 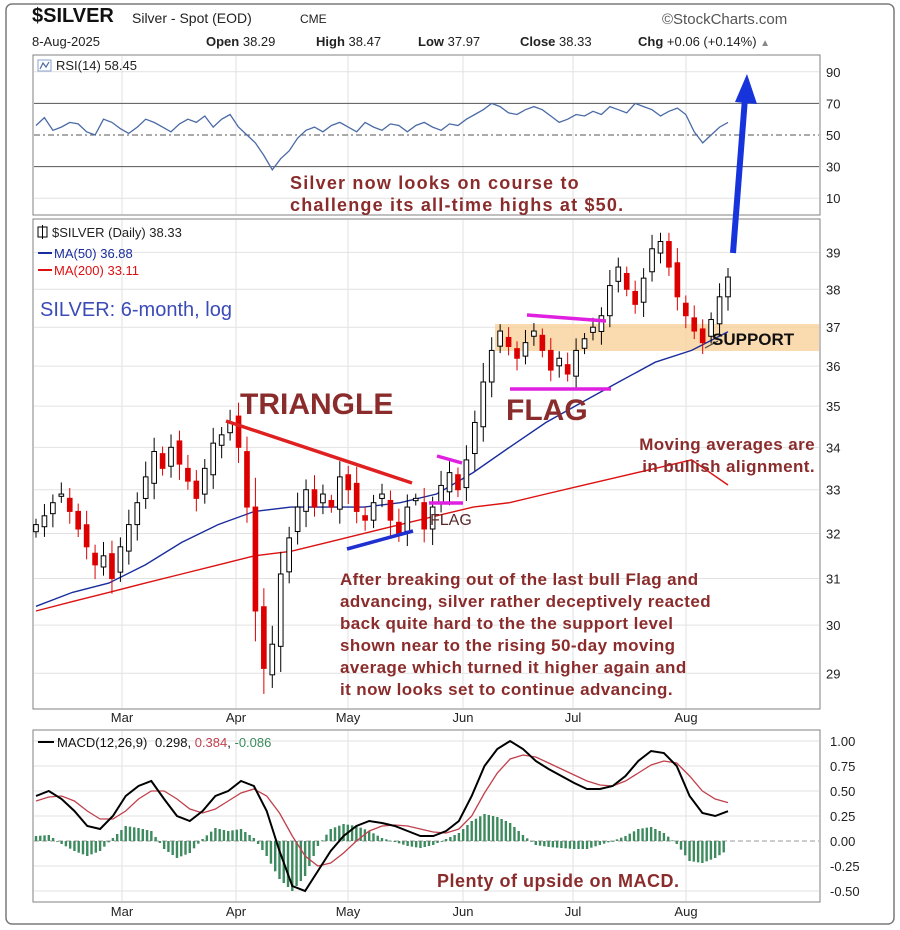 What do you see at coordinates (728, 466) in the screenshot?
I see `ma-annotation-line-2: in bullish alignment.` at bounding box center [728, 466].